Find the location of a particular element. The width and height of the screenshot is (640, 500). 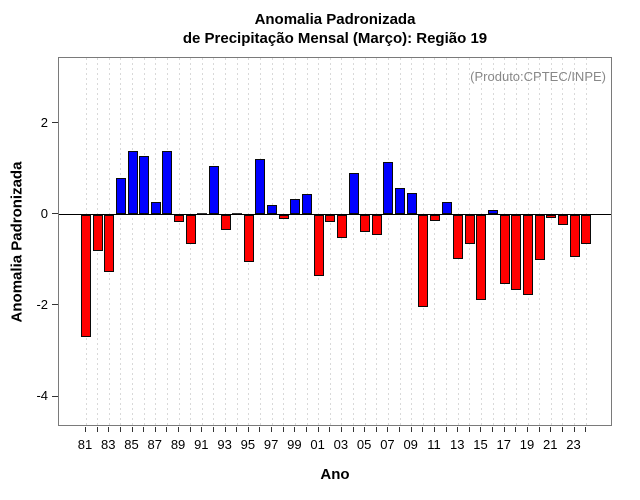

x-tick-label: 15 is located at coordinates (480, 444).